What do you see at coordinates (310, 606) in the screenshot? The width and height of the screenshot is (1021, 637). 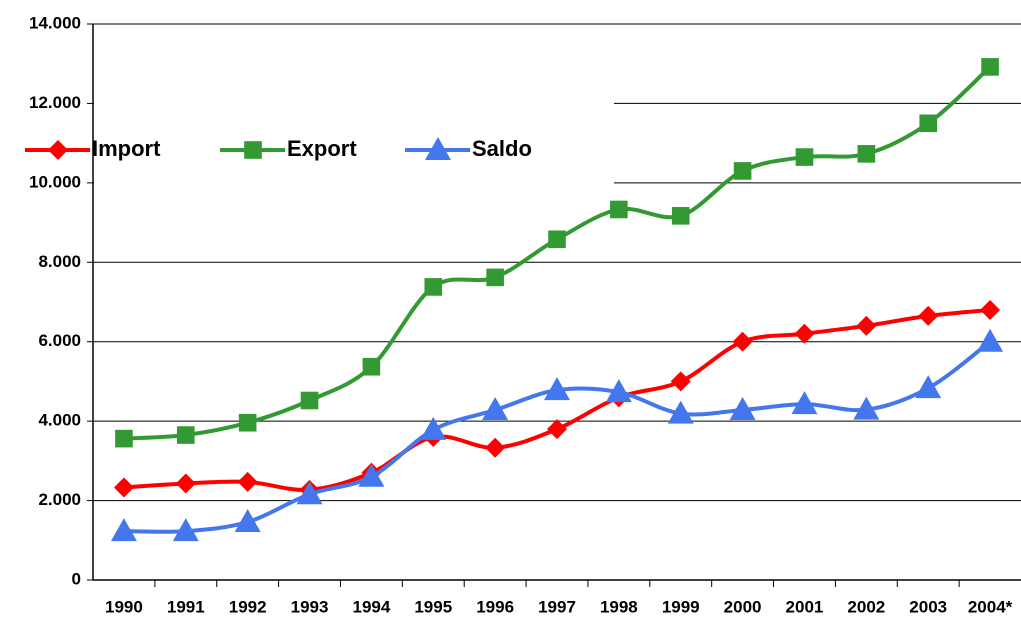 I see `x-tick-label: 1993` at bounding box center [310, 606].